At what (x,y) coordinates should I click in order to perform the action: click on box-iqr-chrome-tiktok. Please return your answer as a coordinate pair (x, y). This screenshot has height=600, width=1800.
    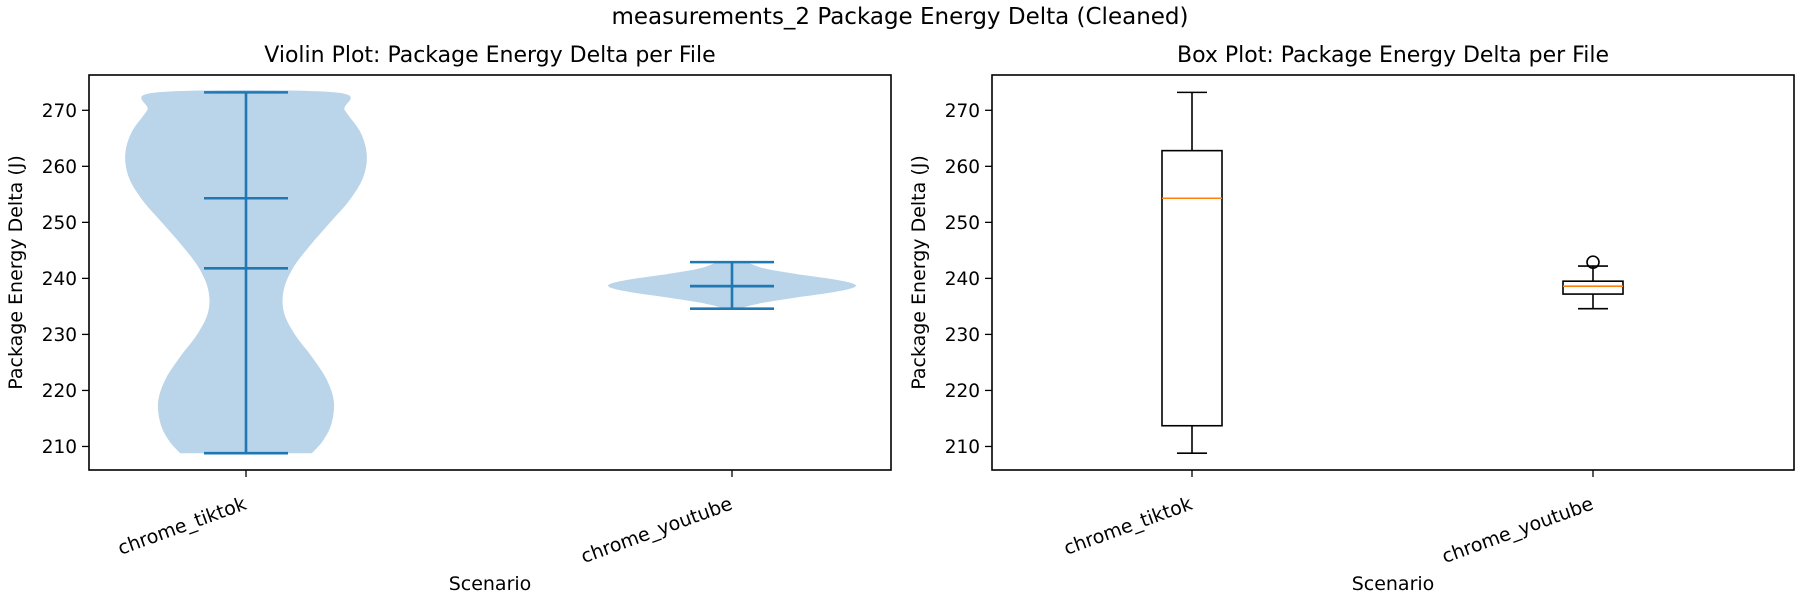
    Looking at the image, I should click on (1192, 288).